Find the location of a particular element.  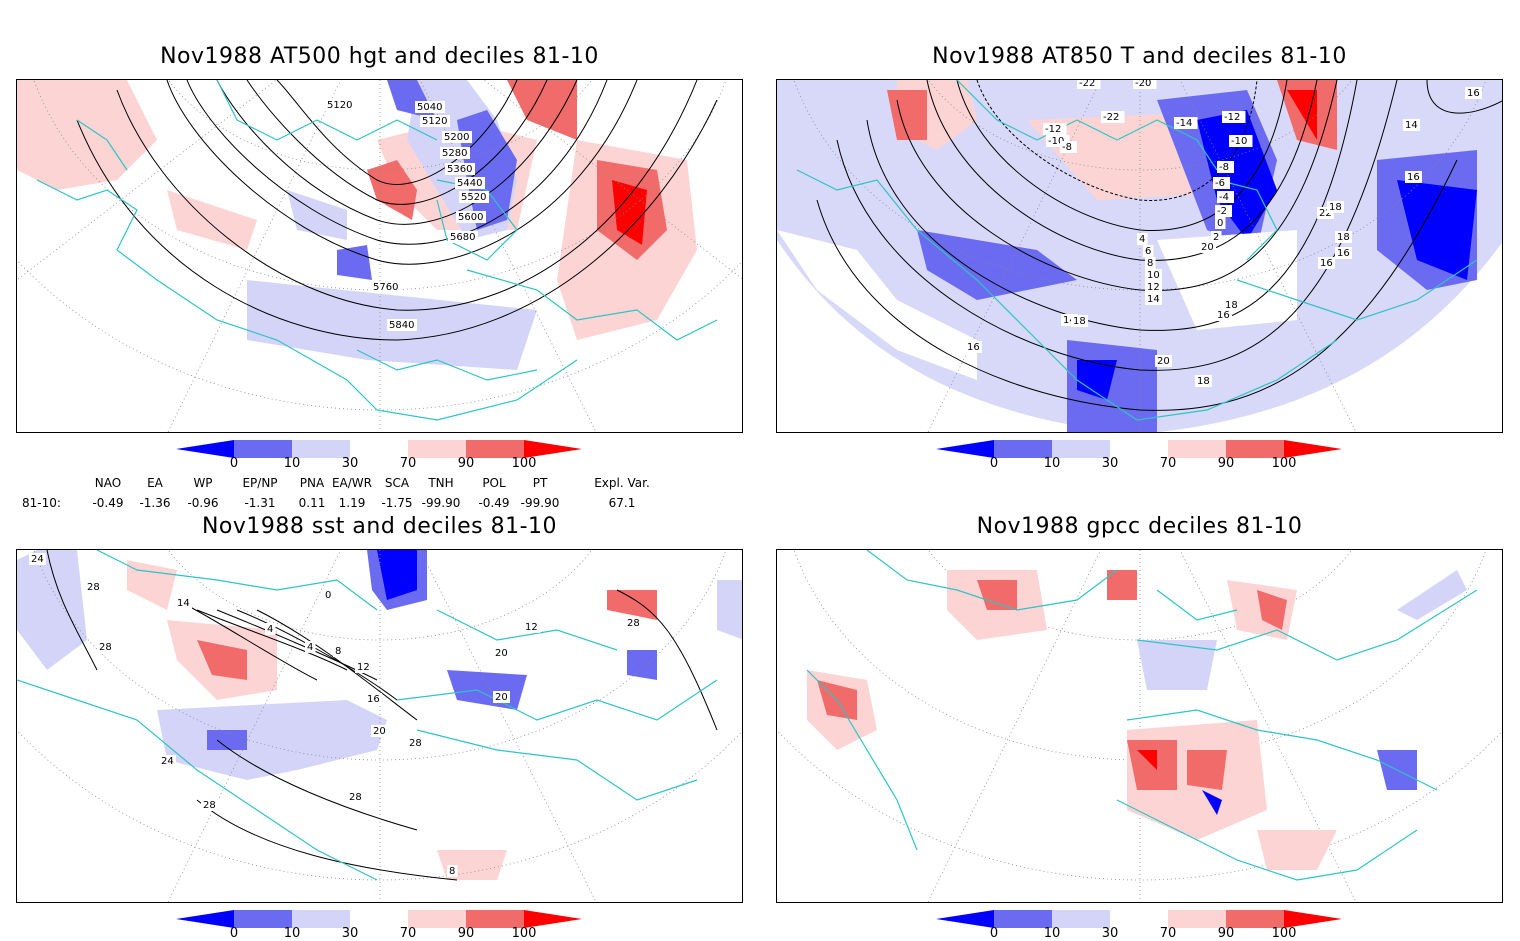

contour-label: 10 is located at coordinates (1153, 275).